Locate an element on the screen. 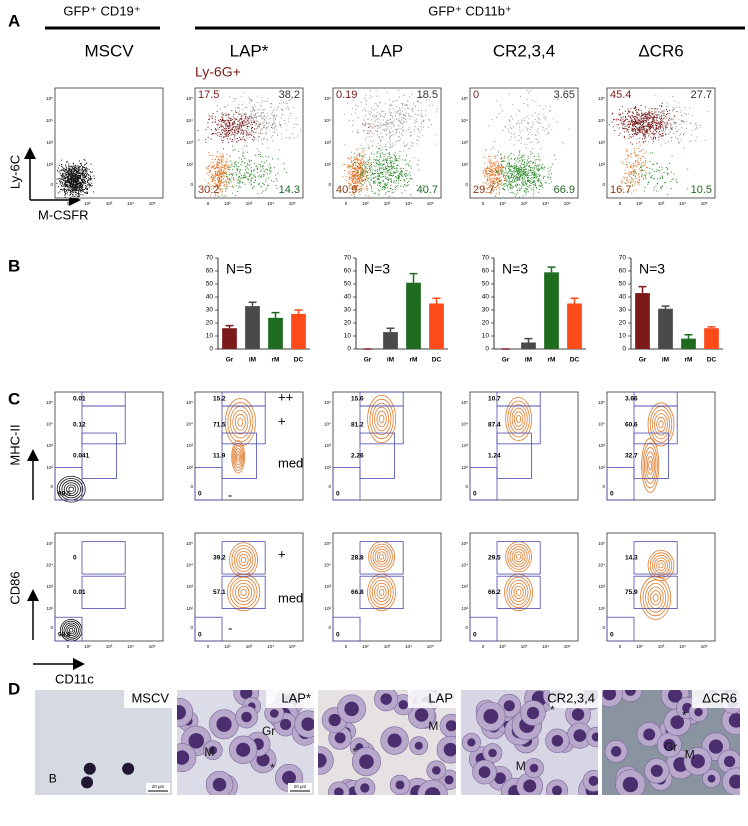  quadrant-value: 3.65 is located at coordinates (564, 95).